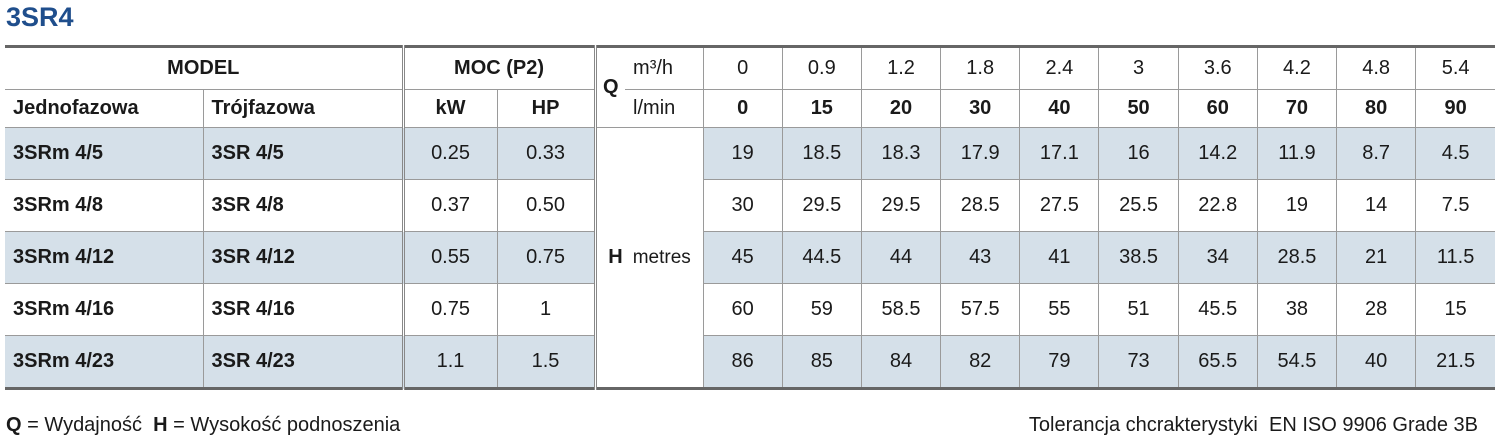  I want to click on value-cell: 45.5, so click(1217, 309).